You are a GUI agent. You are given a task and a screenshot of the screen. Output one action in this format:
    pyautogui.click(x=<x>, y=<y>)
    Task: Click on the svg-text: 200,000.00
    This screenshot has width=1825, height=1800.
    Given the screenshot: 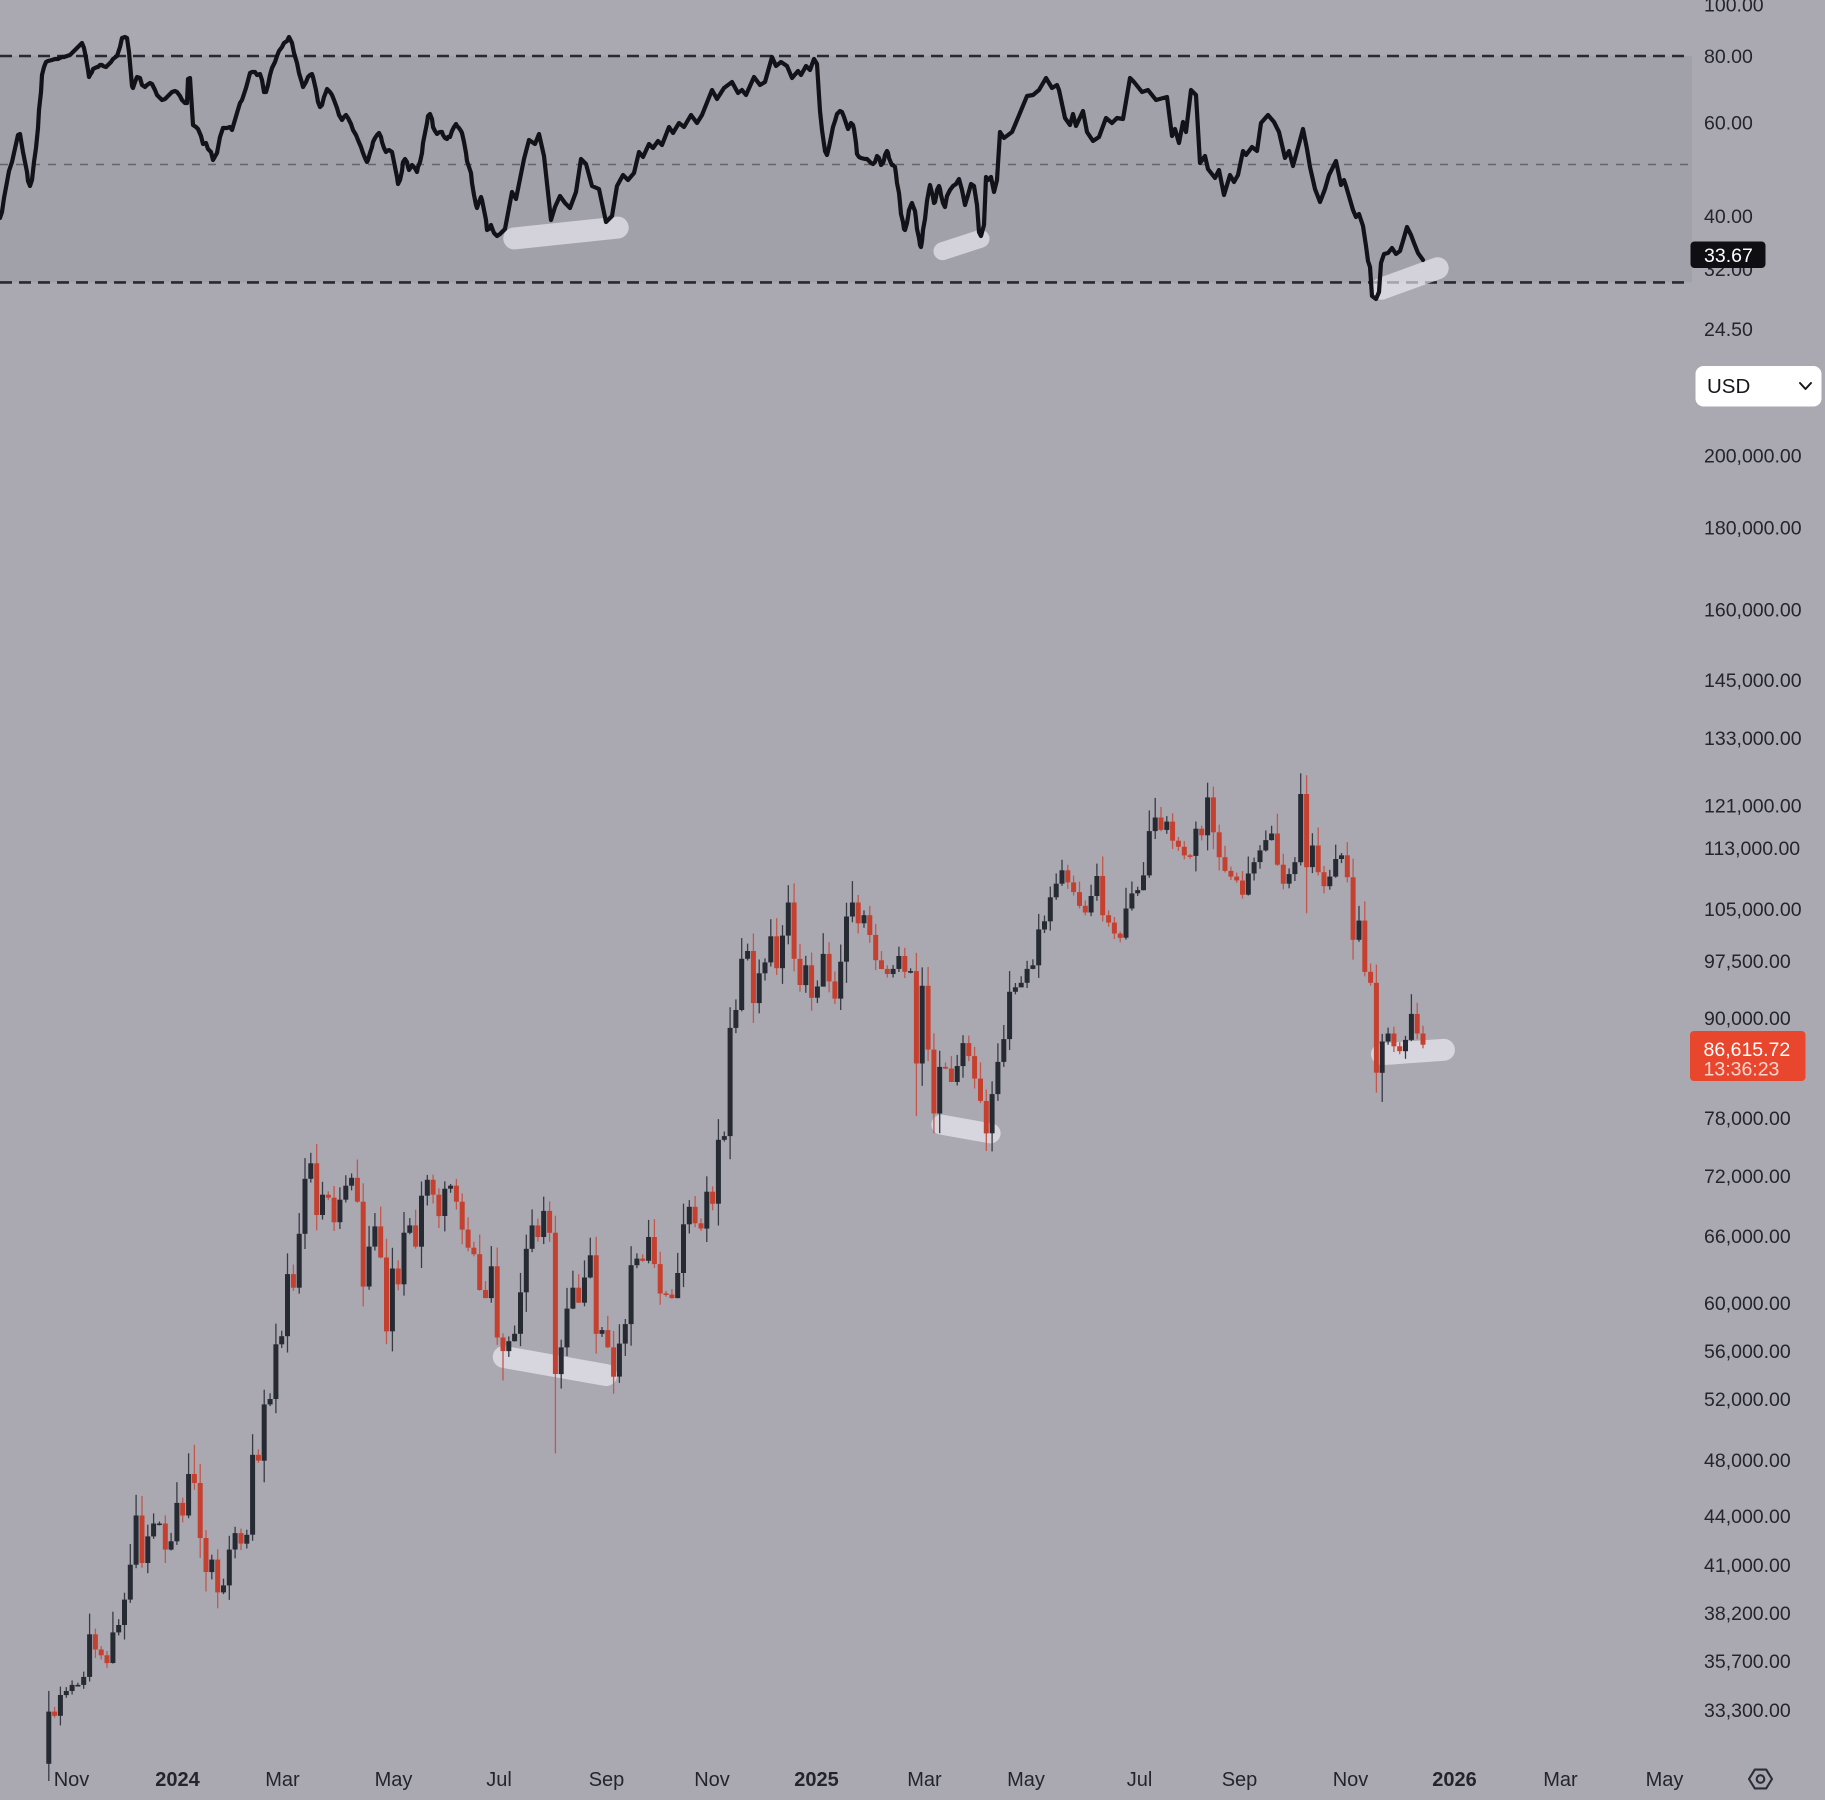 What is the action you would take?
    pyautogui.click(x=1753, y=457)
    